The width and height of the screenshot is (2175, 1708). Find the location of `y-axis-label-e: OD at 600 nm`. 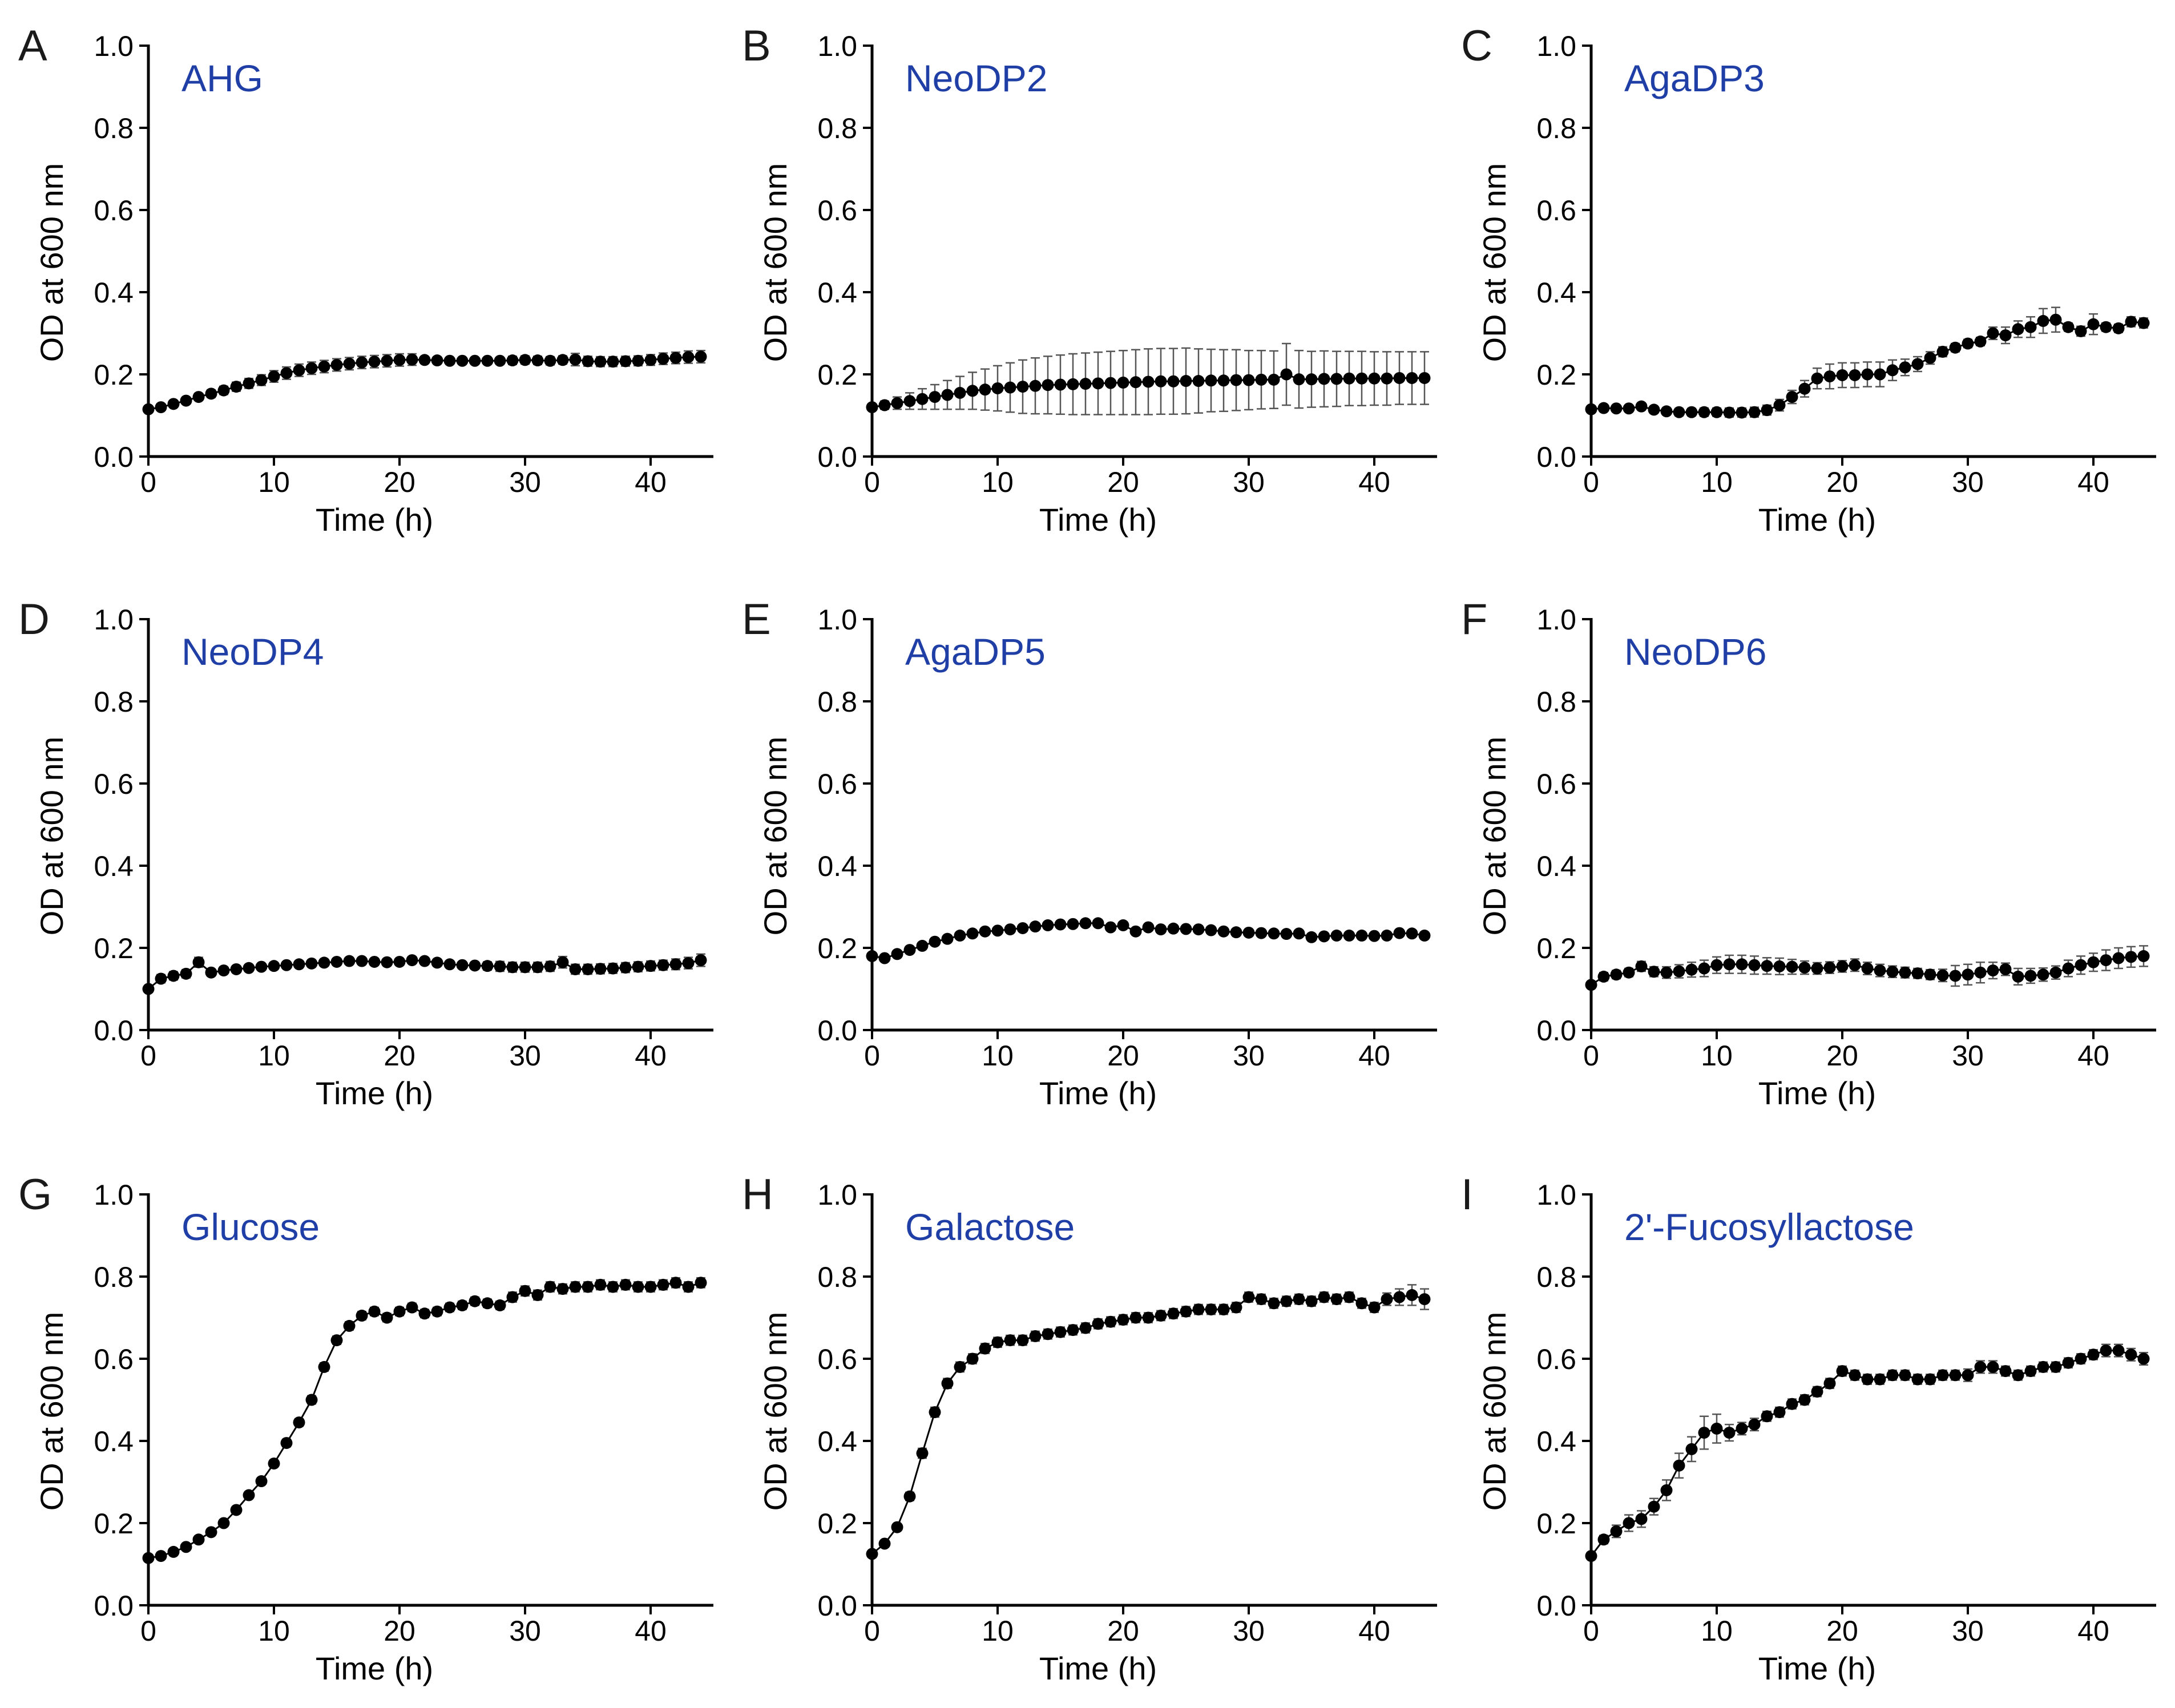

y-axis-label-e: OD at 600 nm is located at coordinates (775, 836).